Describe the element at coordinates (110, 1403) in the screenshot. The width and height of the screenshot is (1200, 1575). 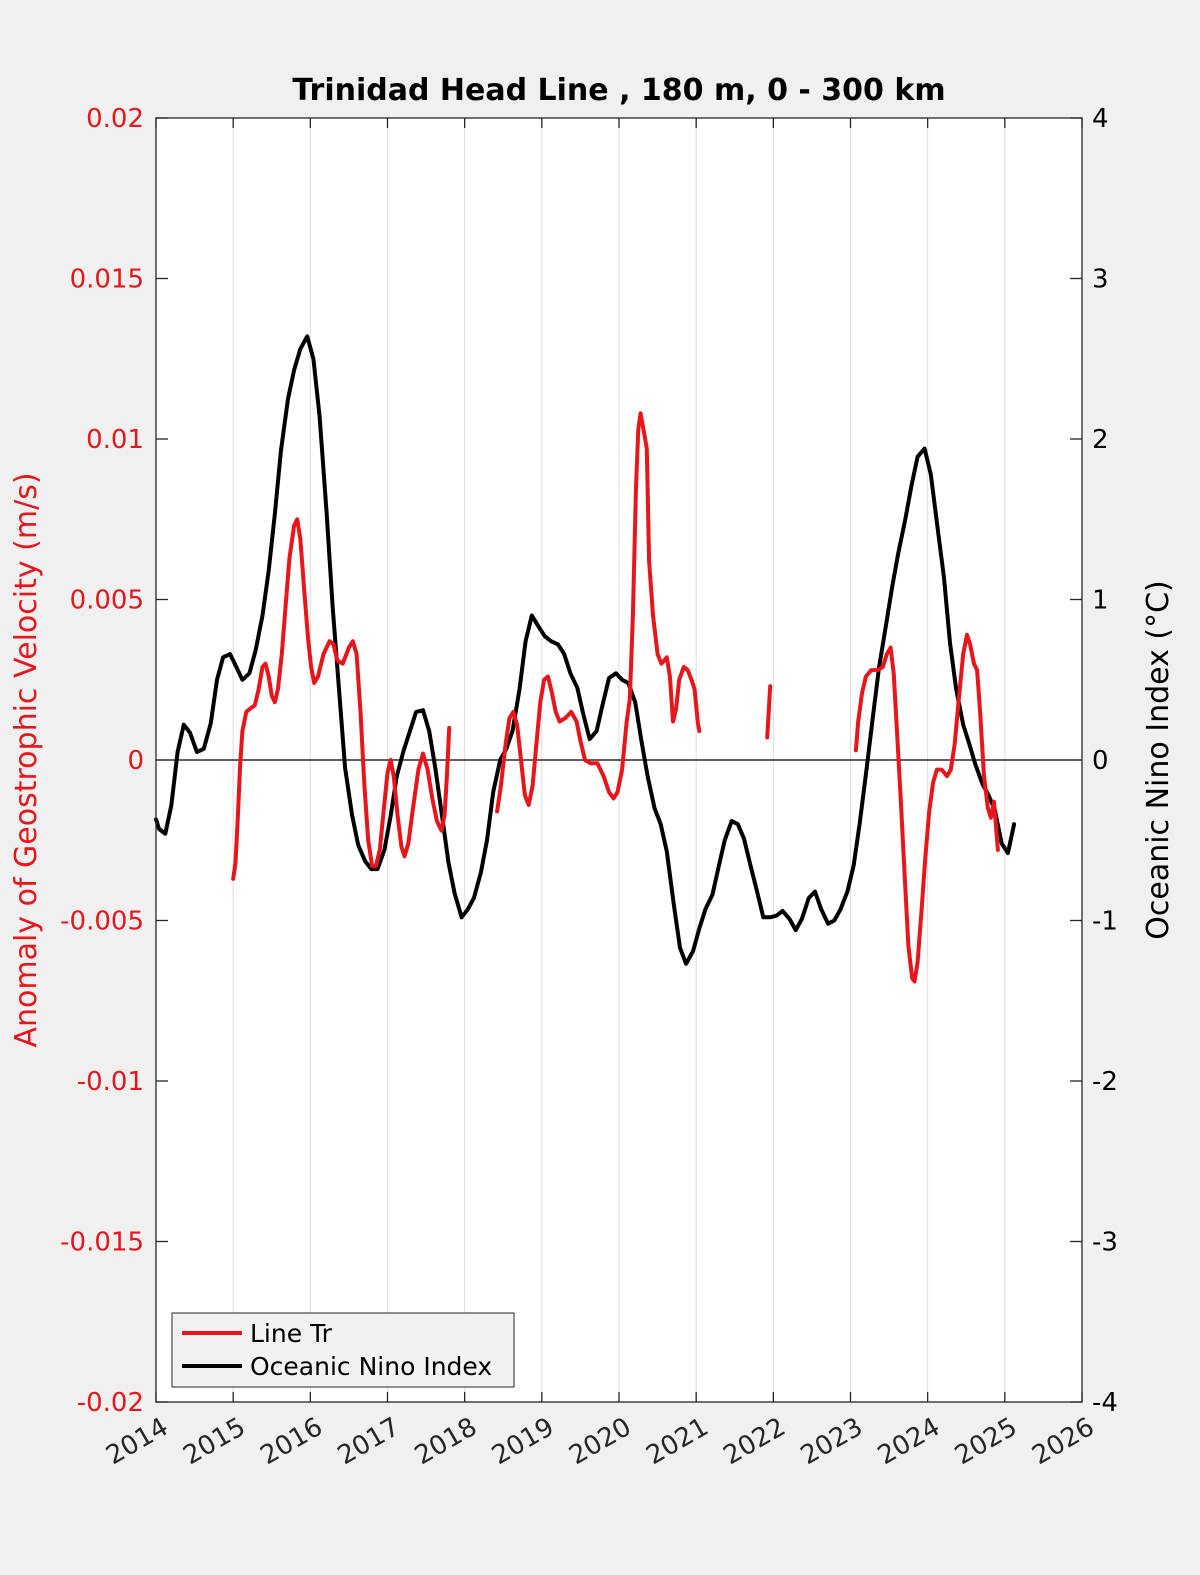
I see `y-left-tick-label: -0.02` at that location.